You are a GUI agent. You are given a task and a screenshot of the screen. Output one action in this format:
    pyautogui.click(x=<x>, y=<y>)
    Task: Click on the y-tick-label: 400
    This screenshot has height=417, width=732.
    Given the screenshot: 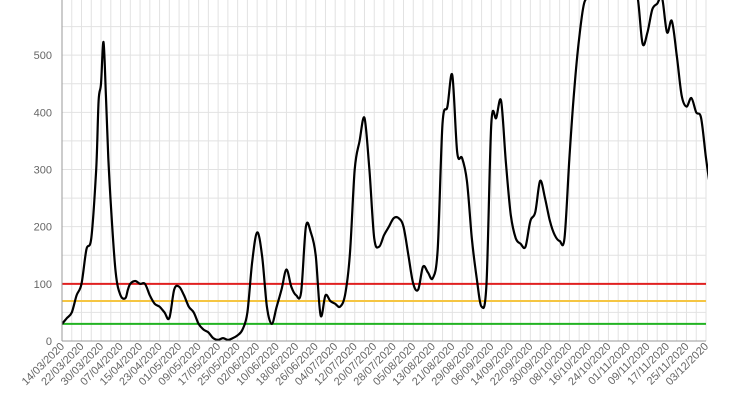 What is the action you would take?
    pyautogui.click(x=43, y=113)
    